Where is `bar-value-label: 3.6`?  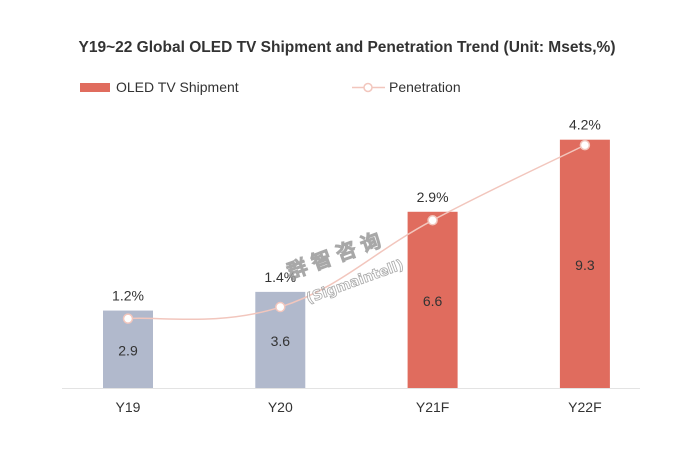
bar-value-label: 3.6 is located at coordinates (281, 341).